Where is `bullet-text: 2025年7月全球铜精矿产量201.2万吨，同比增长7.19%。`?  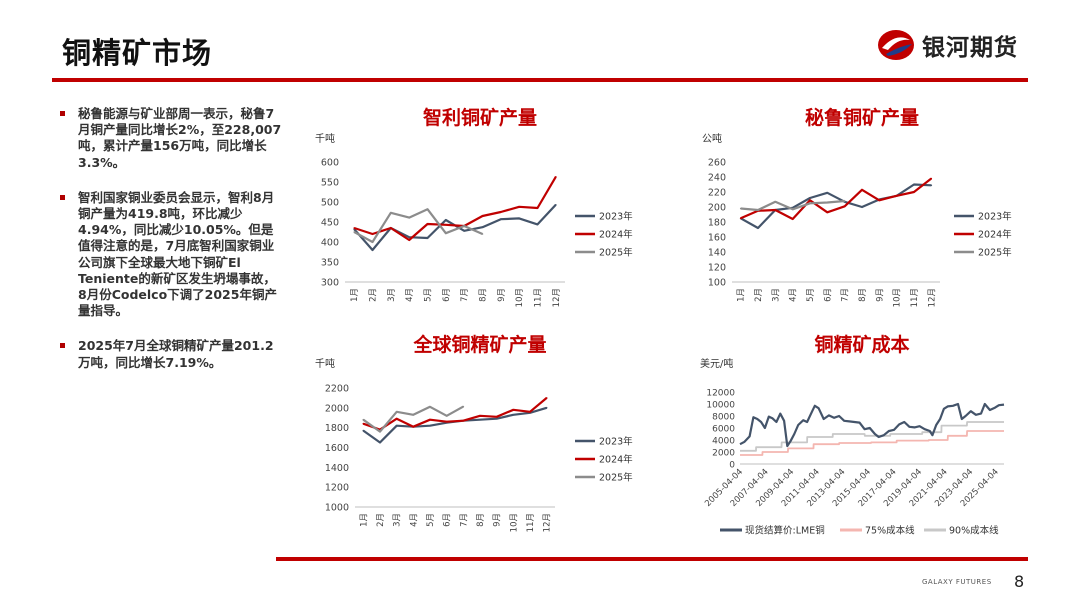 bullet-text: 2025年7月全球铜精矿产量201.2万吨，同比增长7.19%。 is located at coordinates (176, 354).